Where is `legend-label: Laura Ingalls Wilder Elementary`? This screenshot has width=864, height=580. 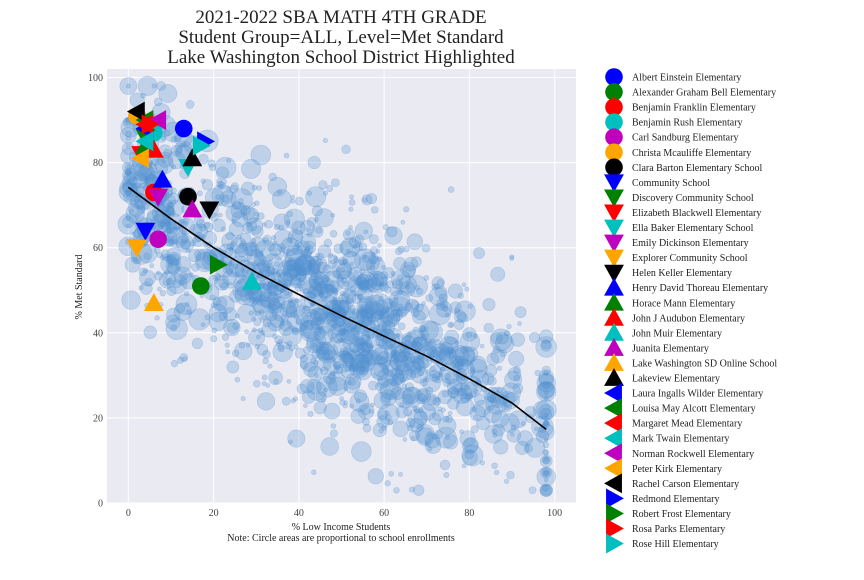
legend-label: Laura Ingalls Wilder Elementary is located at coordinates (697, 394).